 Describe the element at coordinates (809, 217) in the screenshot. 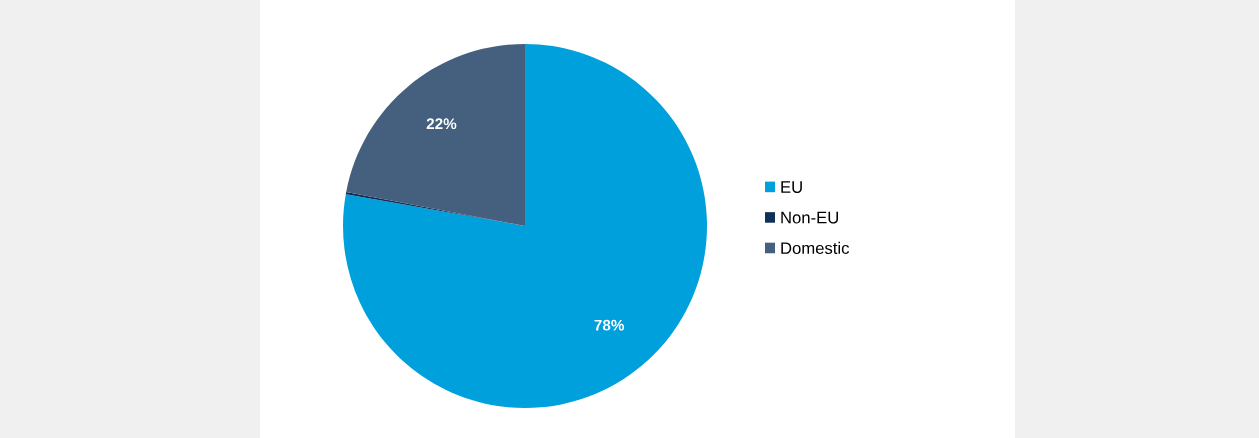

I see `legend-label: Non-EU` at that location.